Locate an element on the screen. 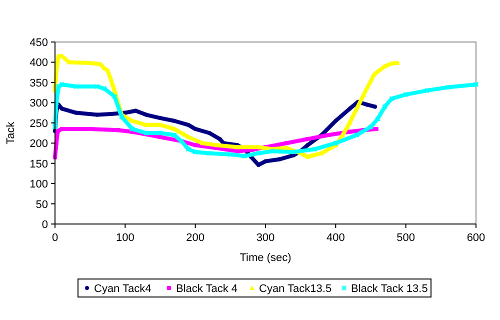 This screenshot has height=320, width=500. y-tick-label: 50 is located at coordinates (42, 204).